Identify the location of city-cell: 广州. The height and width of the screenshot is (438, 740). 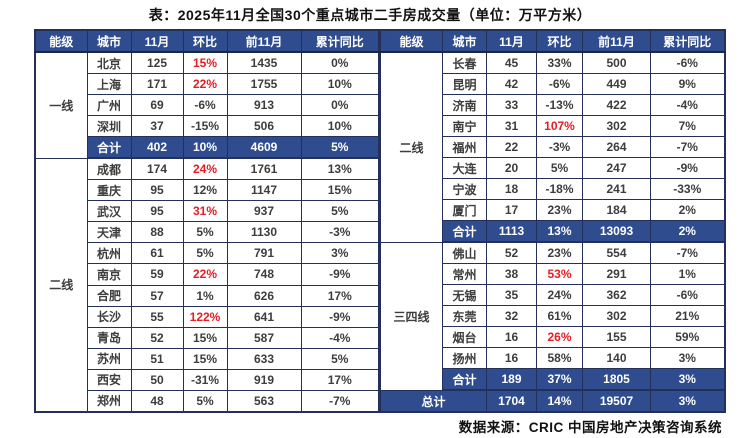
(109, 105).